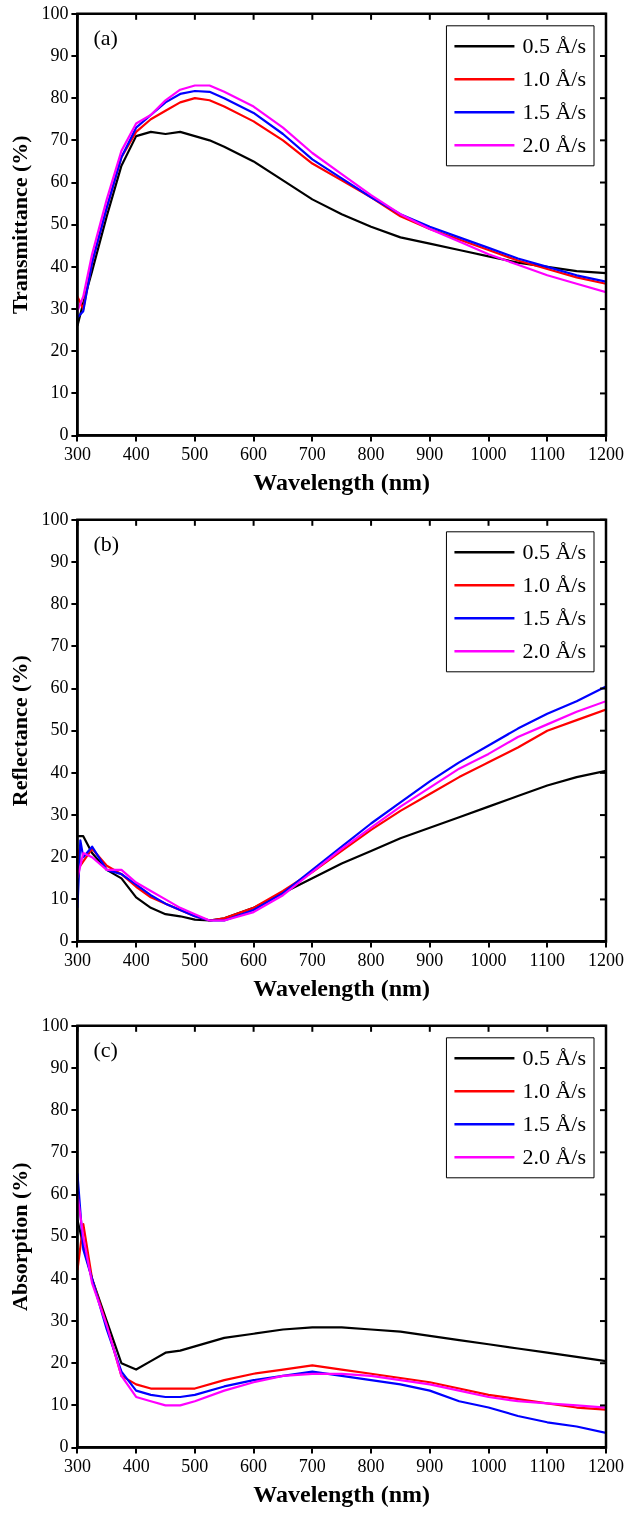 The image size is (628, 1519). I want to click on y-axis-title: Reflectance (%), so click(19, 731).